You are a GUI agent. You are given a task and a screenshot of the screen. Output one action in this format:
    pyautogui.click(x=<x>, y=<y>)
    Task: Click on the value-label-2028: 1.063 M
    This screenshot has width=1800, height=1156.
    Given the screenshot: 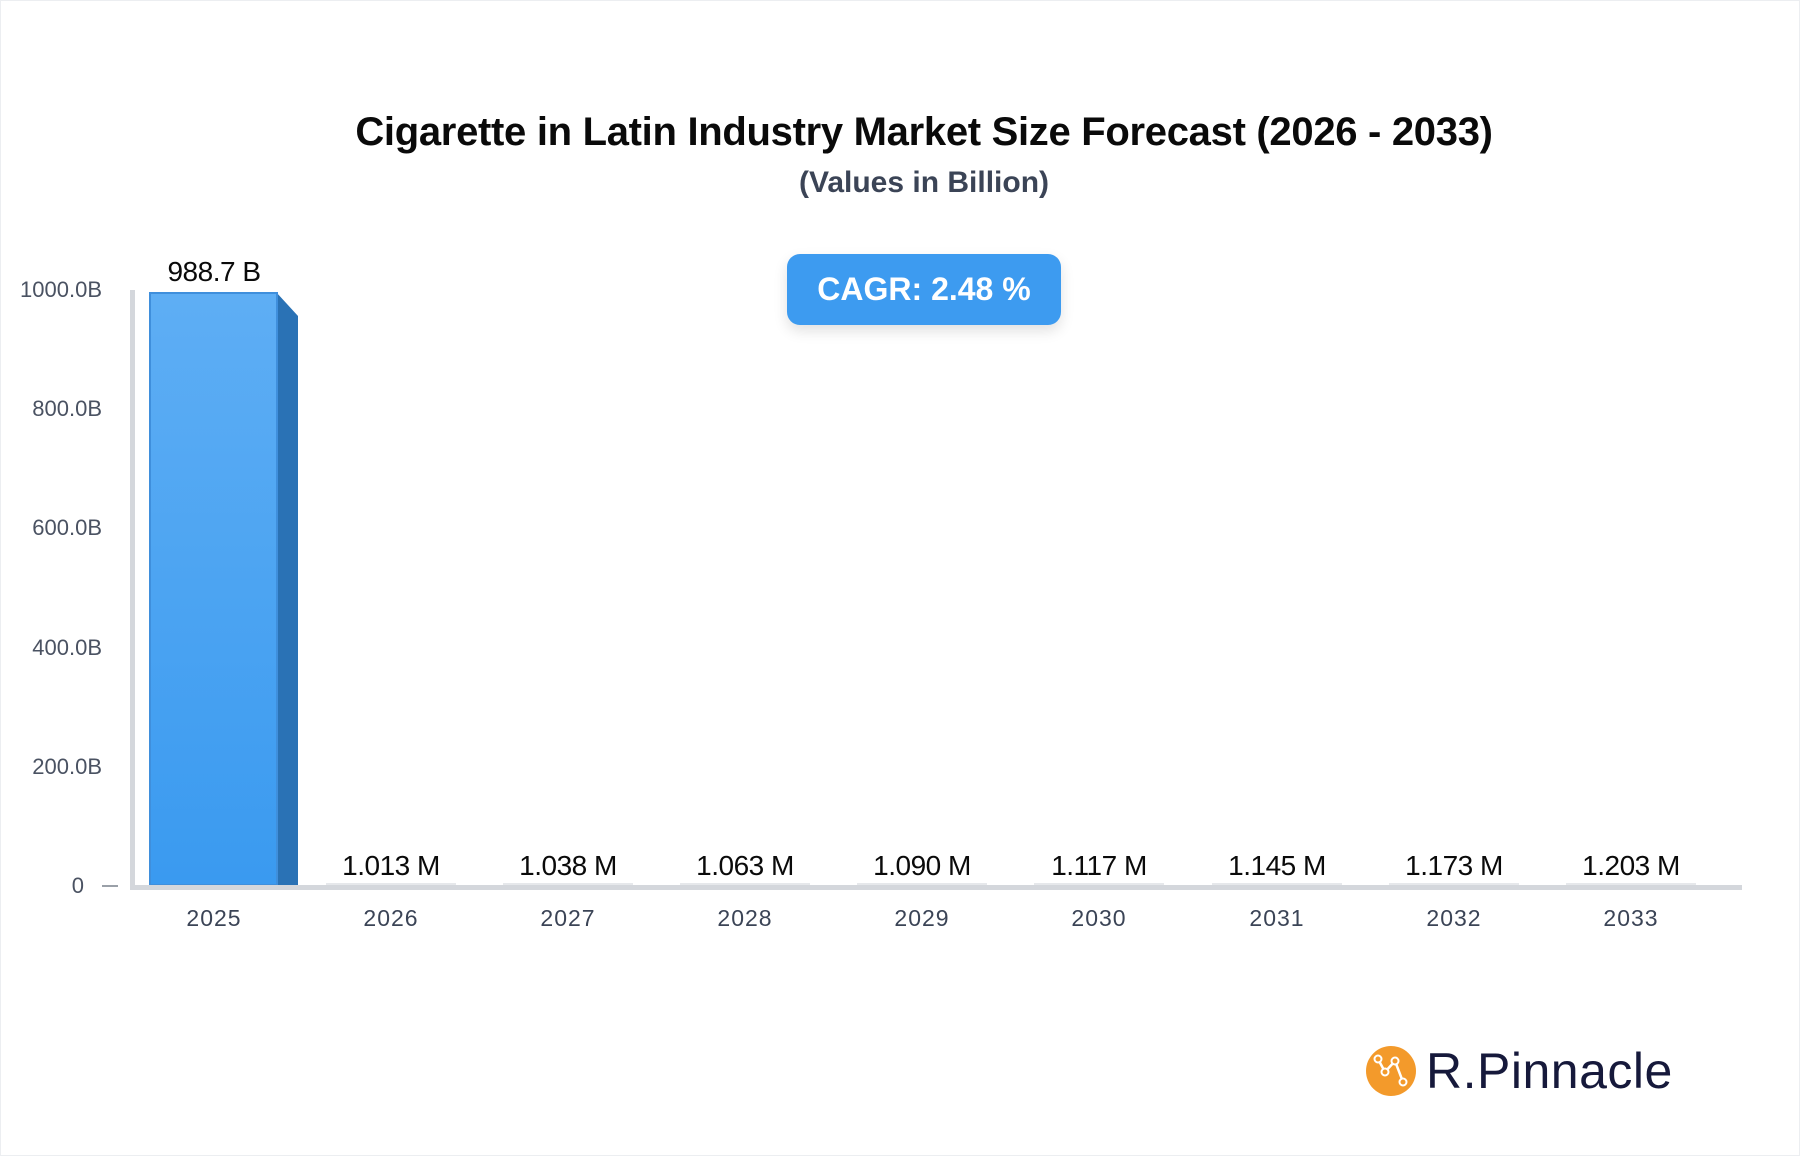 What is the action you would take?
    pyautogui.click(x=745, y=865)
    